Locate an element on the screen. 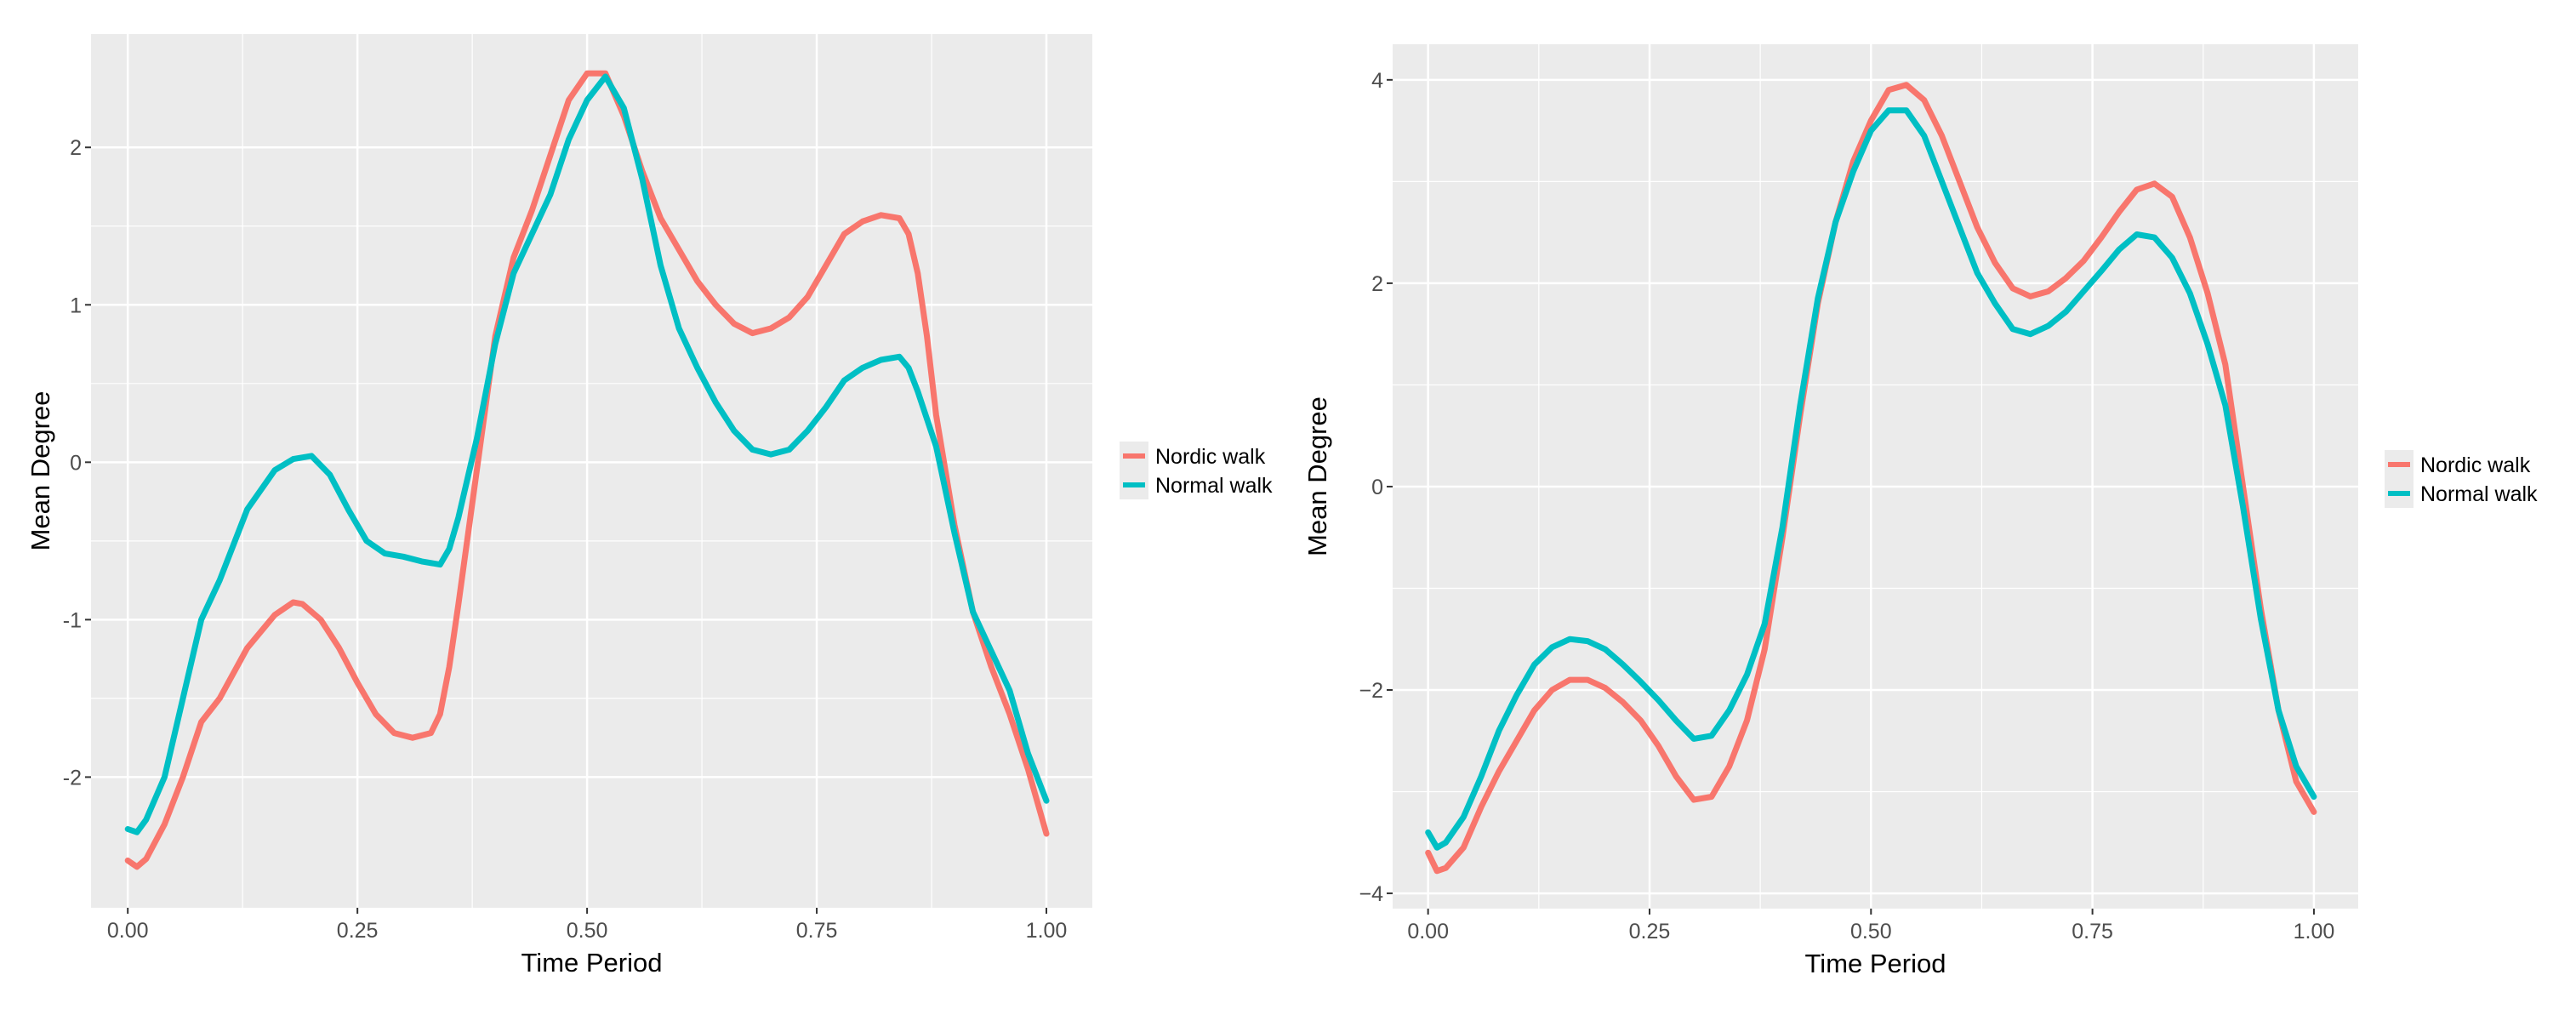  y-tick-label: 4 is located at coordinates (1377, 81).